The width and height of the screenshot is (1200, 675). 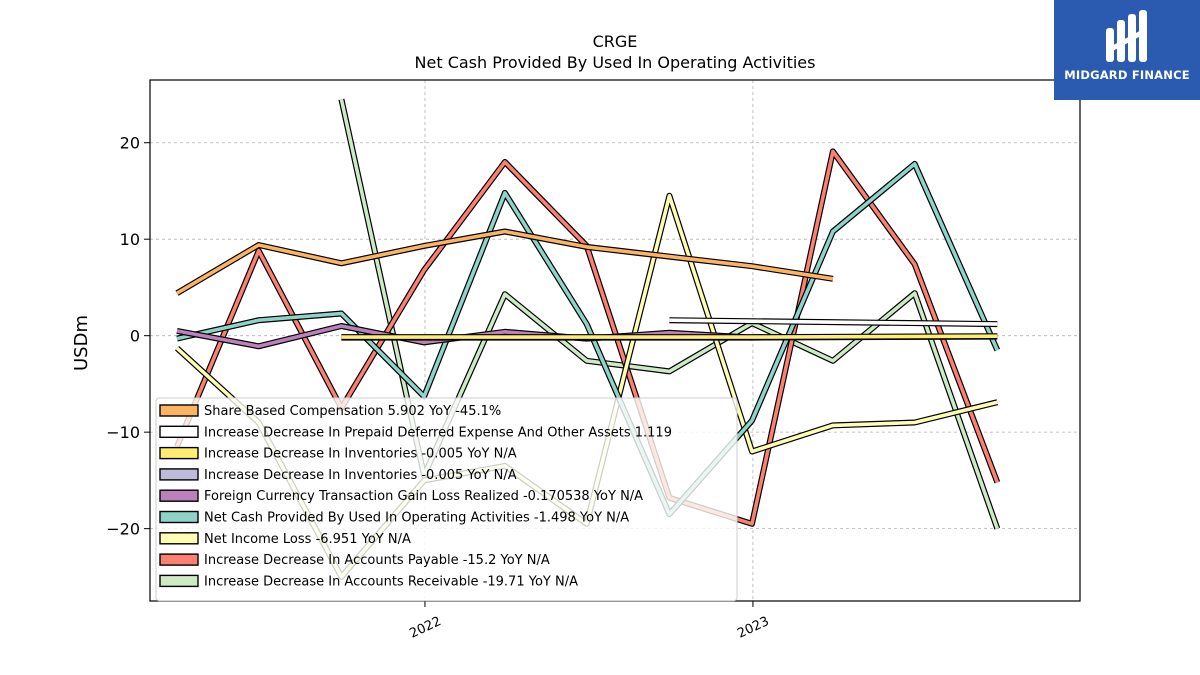 I want to click on legend-item: Net Income Loss -6.951 YoY N/A, so click(x=285, y=539).